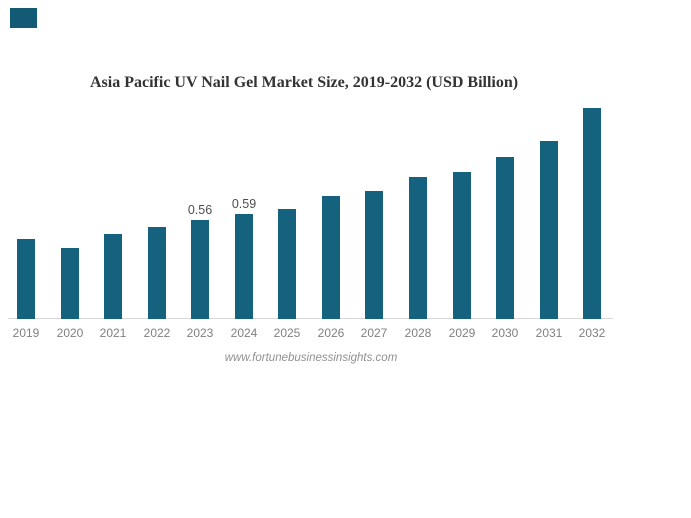 Image resolution: width=691 pixels, height=518 pixels. Describe the element at coordinates (331, 257) in the screenshot. I see `bar-2026` at that location.